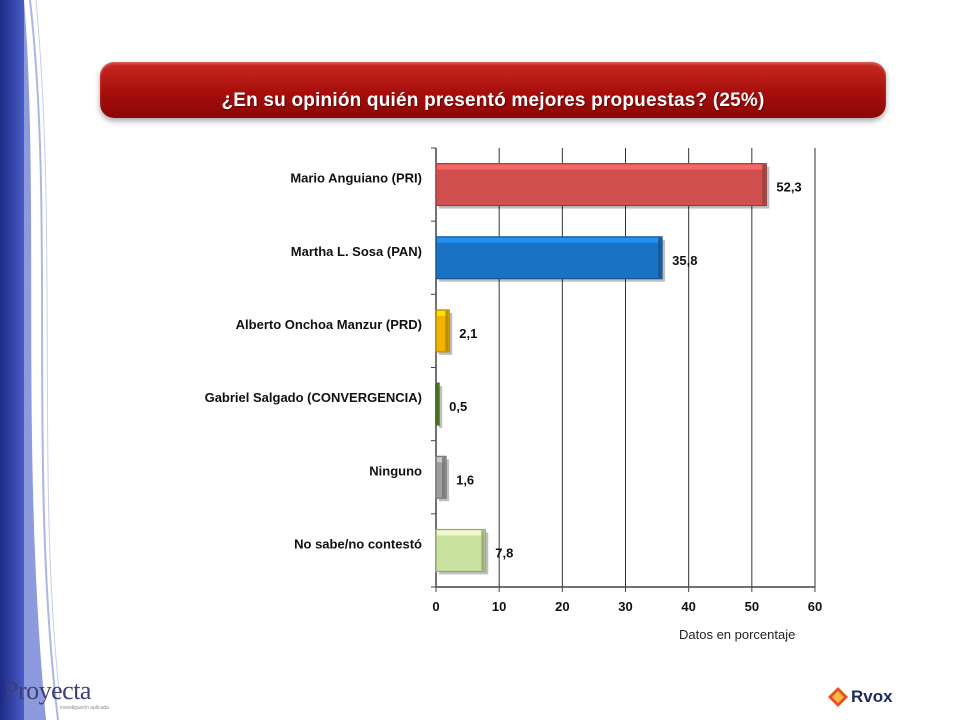 The height and width of the screenshot is (720, 960). What do you see at coordinates (441, 407) in the screenshot?
I see `bar-shadow` at bounding box center [441, 407].